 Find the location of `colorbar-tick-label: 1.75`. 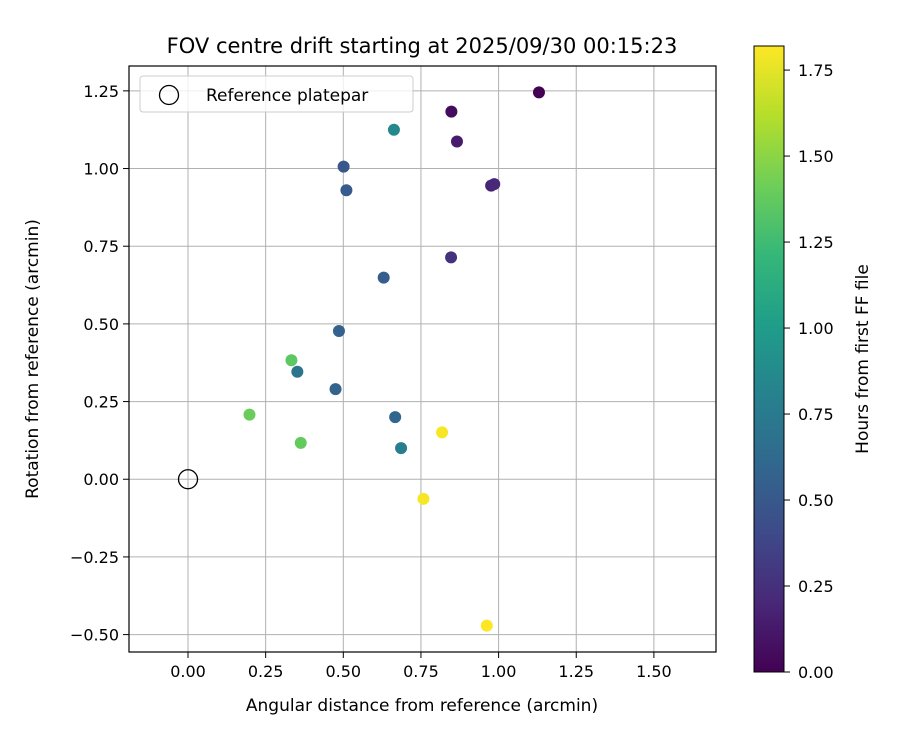

colorbar-tick-label: 1.75 is located at coordinates (816, 70).